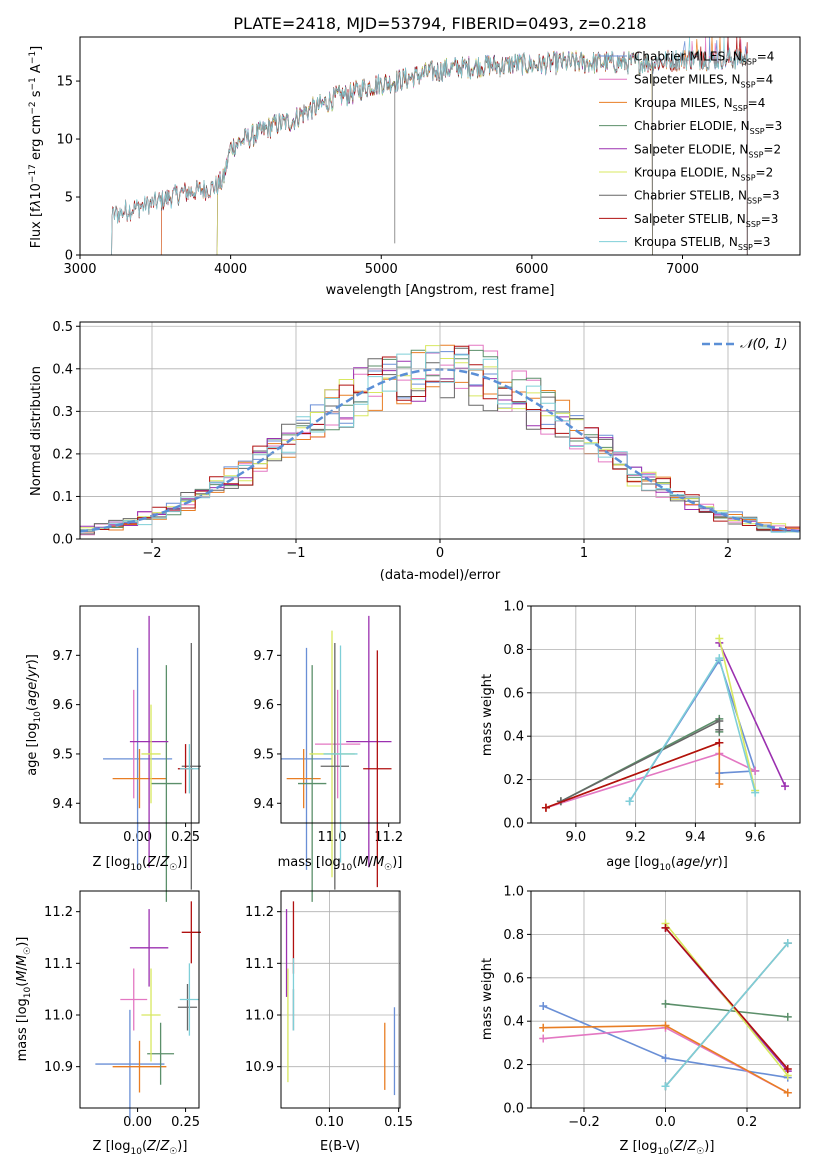 The height and width of the screenshot is (1170, 819). Describe the element at coordinates (230, 269) in the screenshot. I see `spectrum-xtick-label: 4000` at that location.